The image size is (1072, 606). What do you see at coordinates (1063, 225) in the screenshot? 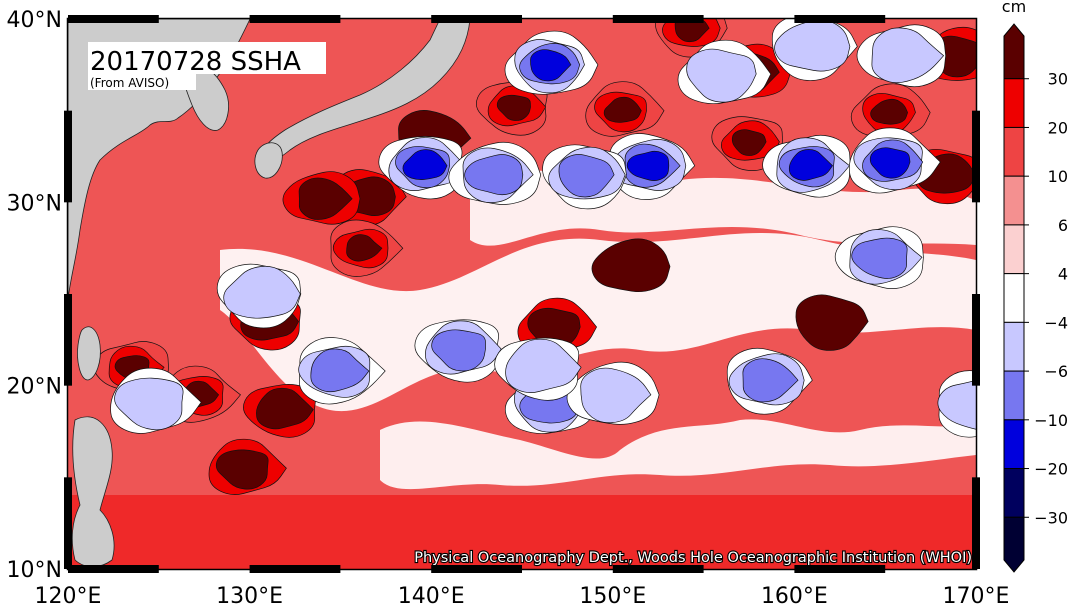
I see `colorbar-tick-label: 6` at bounding box center [1063, 225].